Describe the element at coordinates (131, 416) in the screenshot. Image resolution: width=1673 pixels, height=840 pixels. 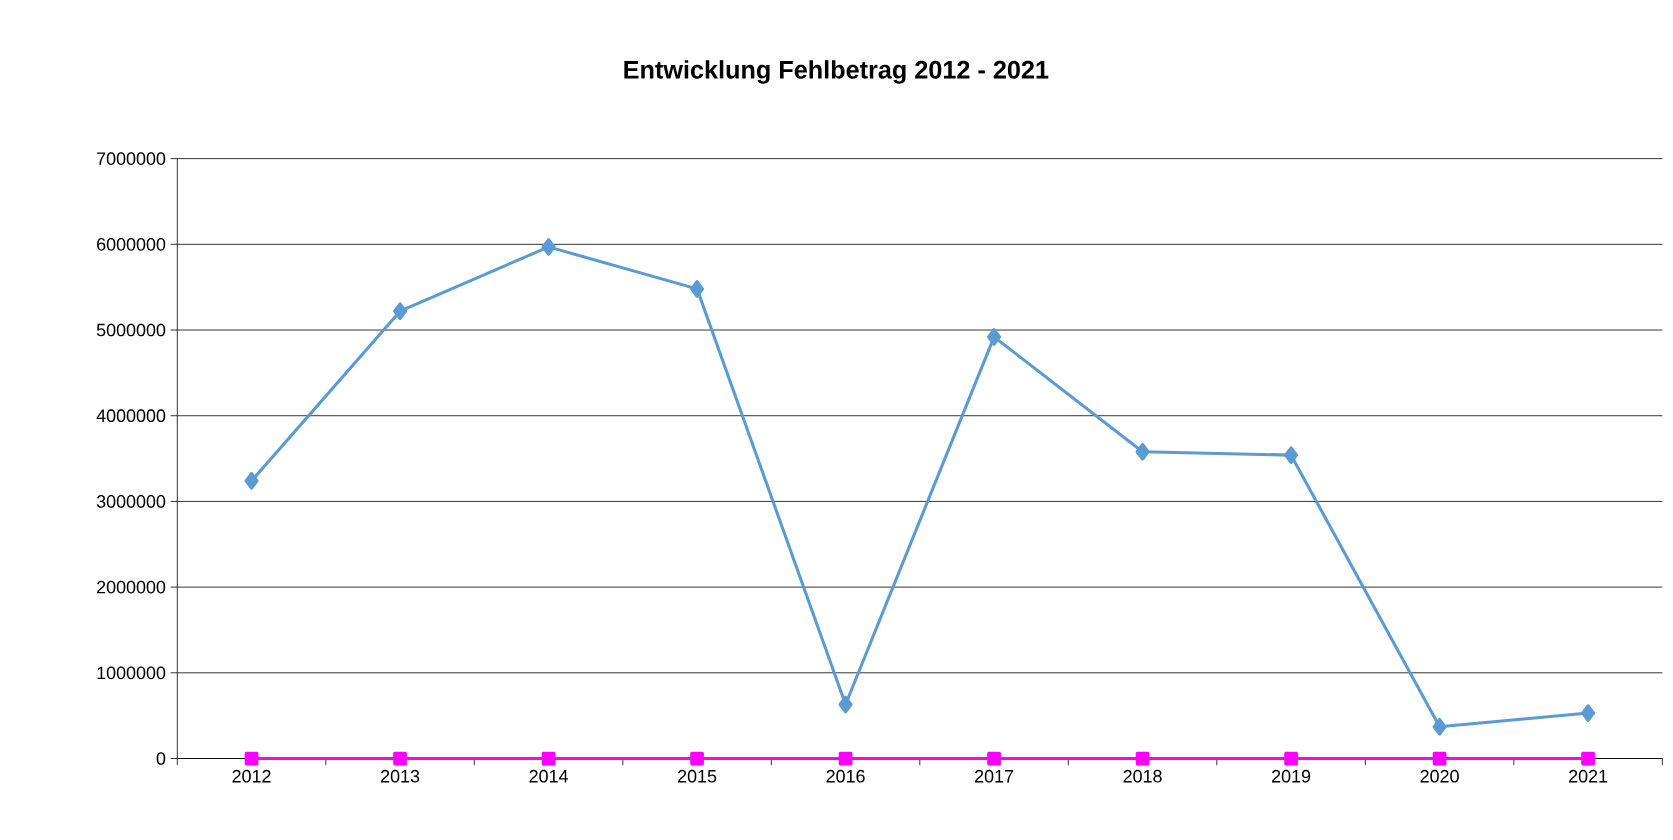
I see `y-tick-label: 4000000` at that location.